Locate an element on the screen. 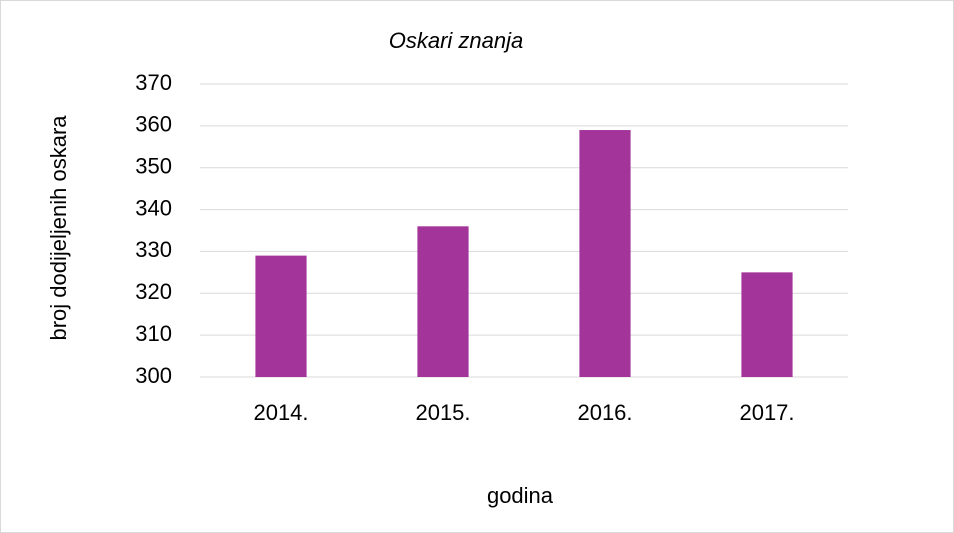 Image resolution: width=954 pixels, height=533 pixels. y-axis-label: broj dodijeljenih oskara is located at coordinates (58, 228).